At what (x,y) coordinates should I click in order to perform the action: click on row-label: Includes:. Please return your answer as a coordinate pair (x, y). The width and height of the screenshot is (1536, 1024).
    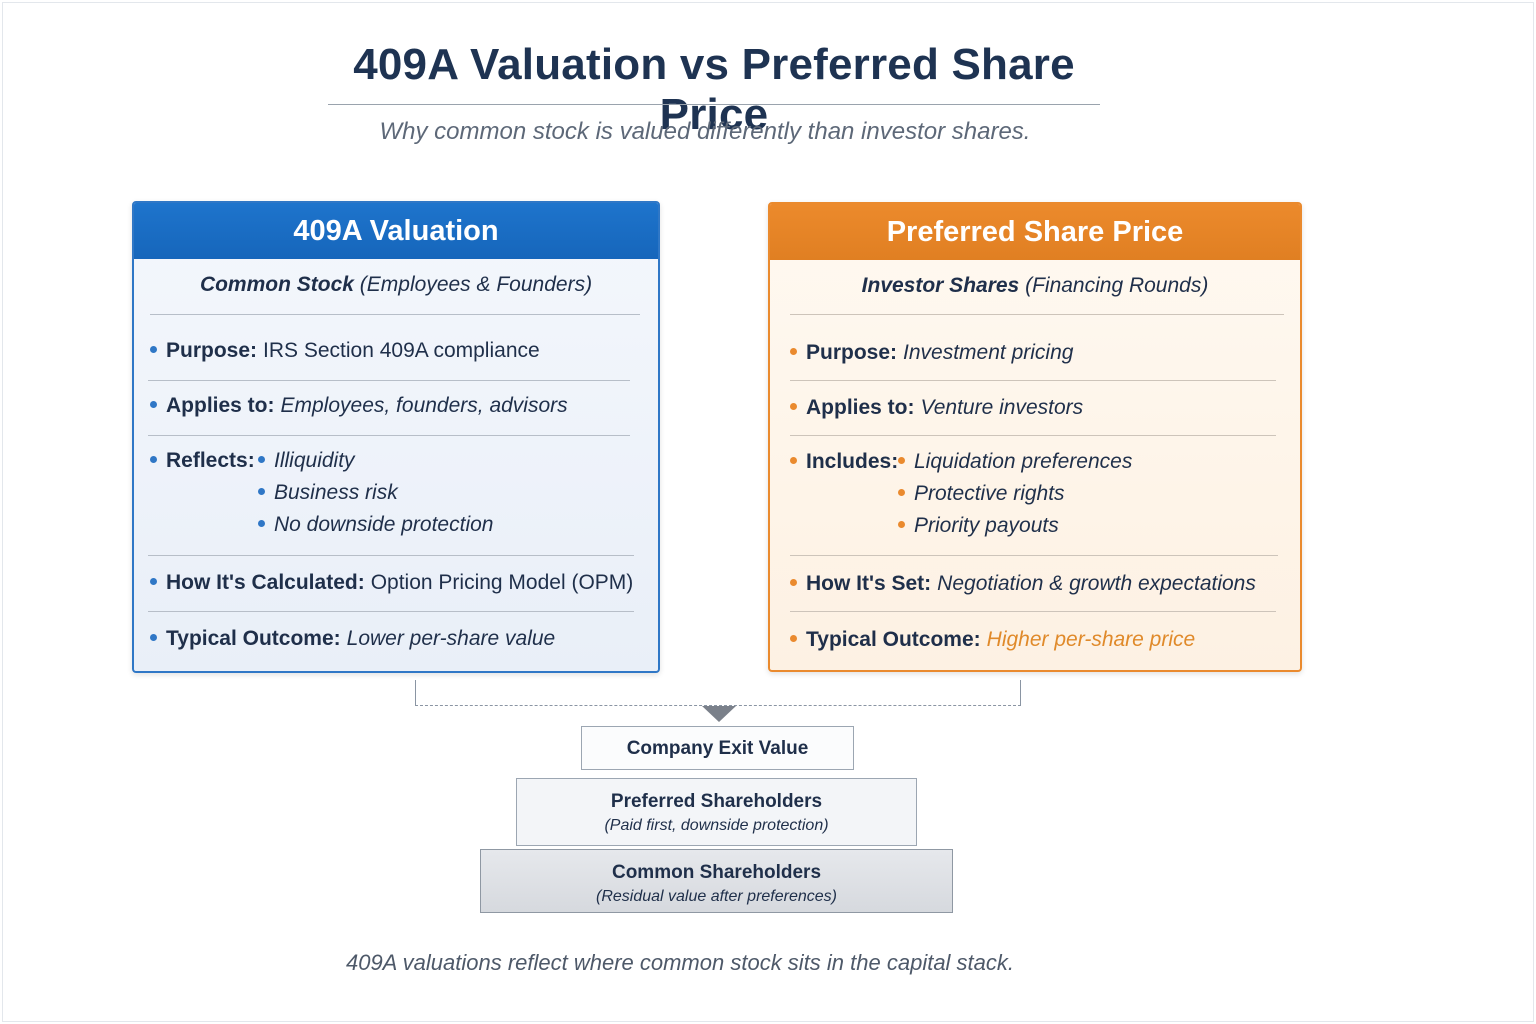
    Looking at the image, I should click on (852, 461).